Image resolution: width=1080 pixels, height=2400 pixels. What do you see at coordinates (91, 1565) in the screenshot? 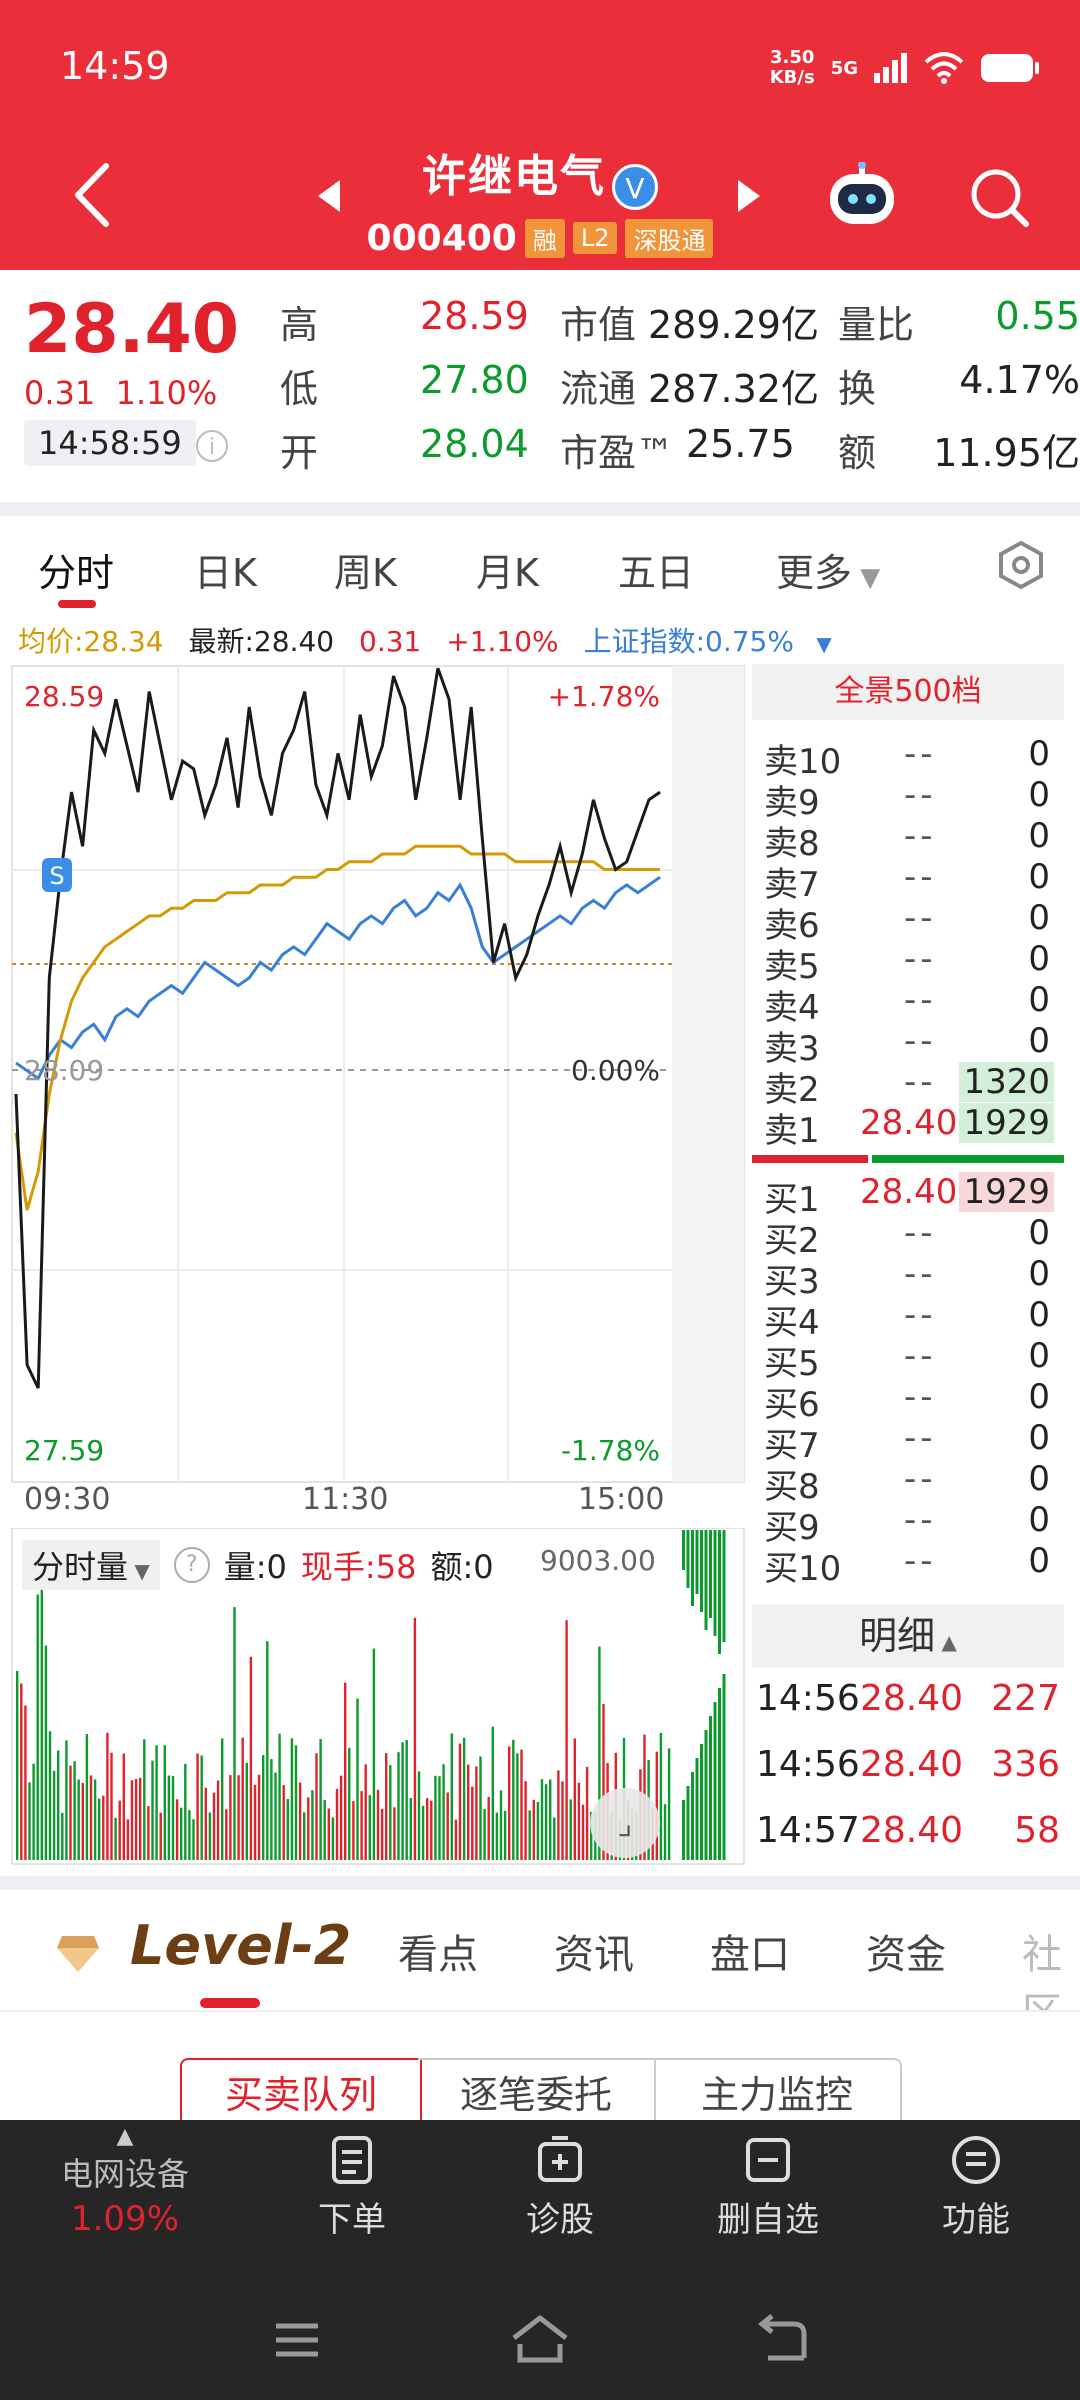
I see `volume-selector: 分时量 ▼` at bounding box center [91, 1565].